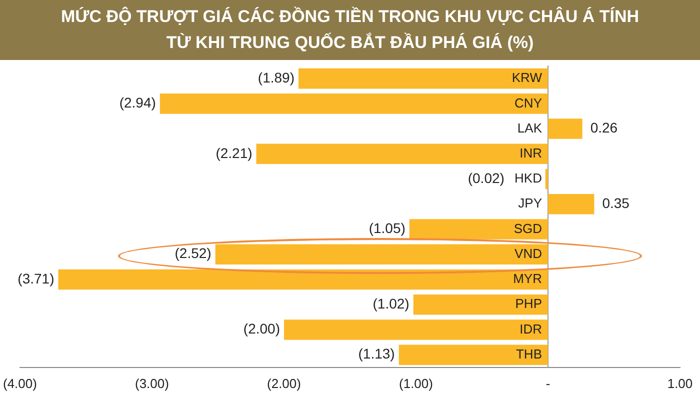  Describe the element at coordinates (528, 228) in the screenshot. I see `y-tick-label: SGD` at that location.